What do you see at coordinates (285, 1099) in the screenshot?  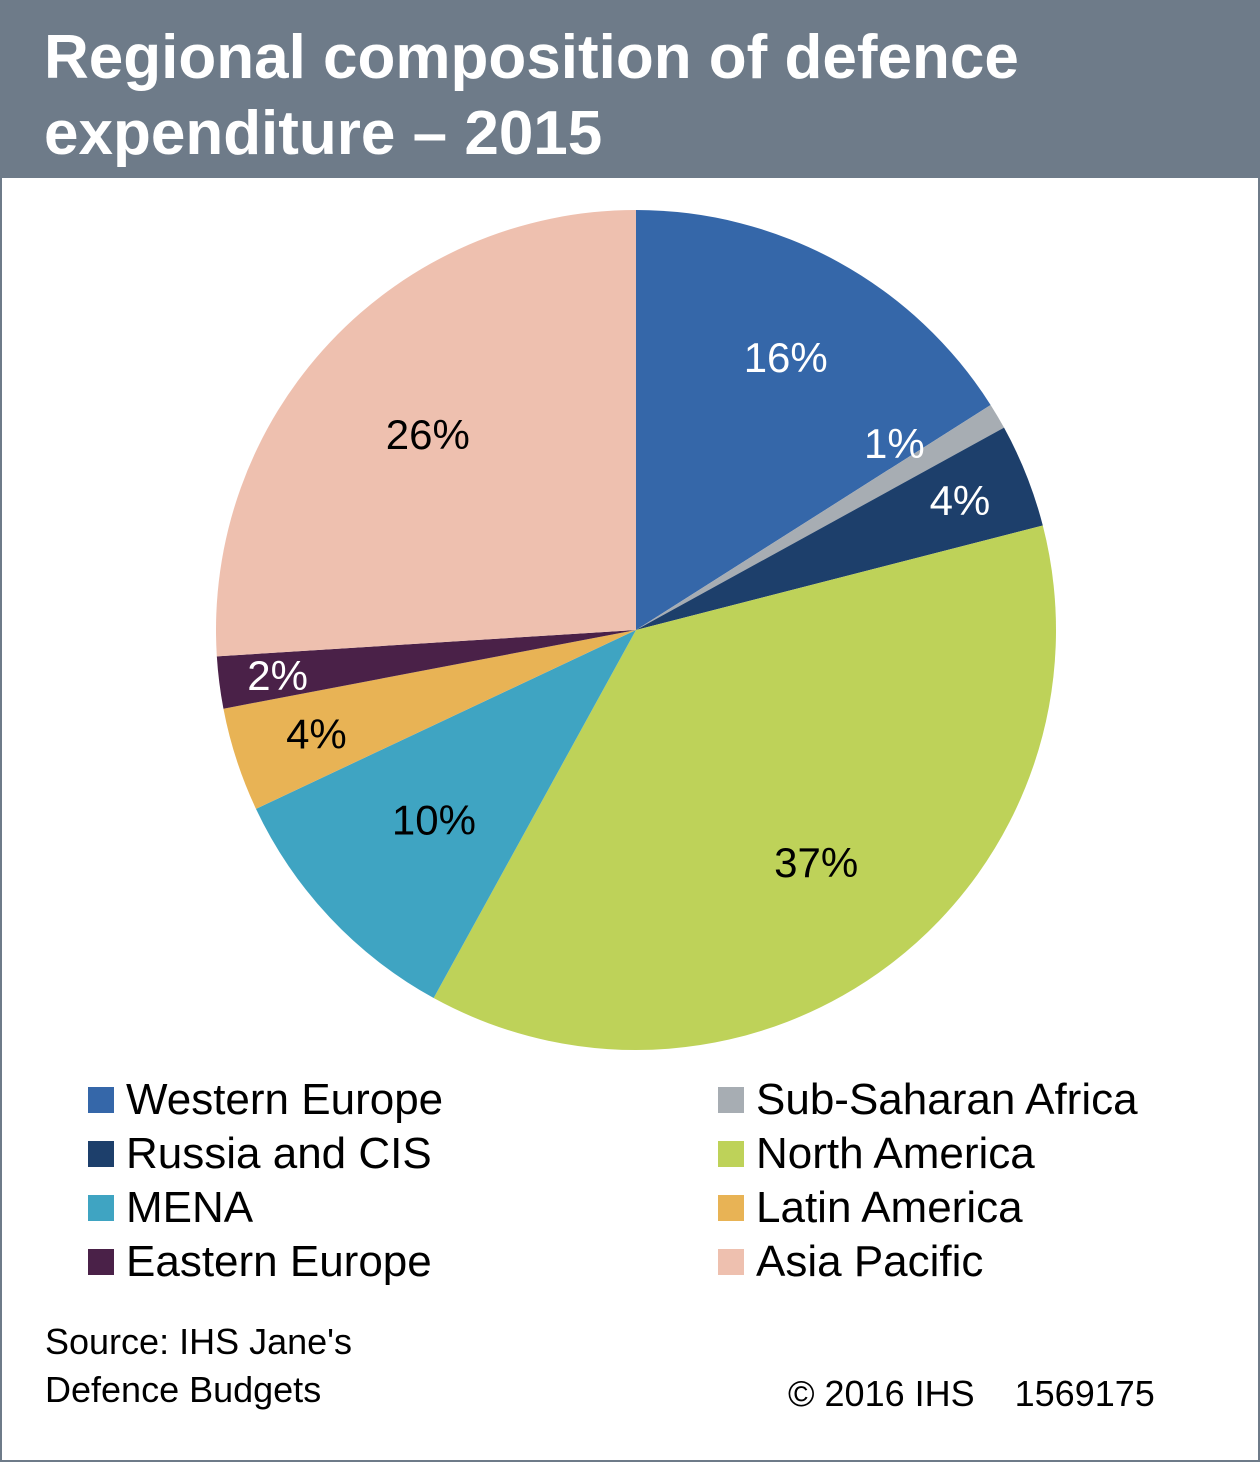 I see `legend-label-western-europe: Western Europe` at bounding box center [285, 1099].